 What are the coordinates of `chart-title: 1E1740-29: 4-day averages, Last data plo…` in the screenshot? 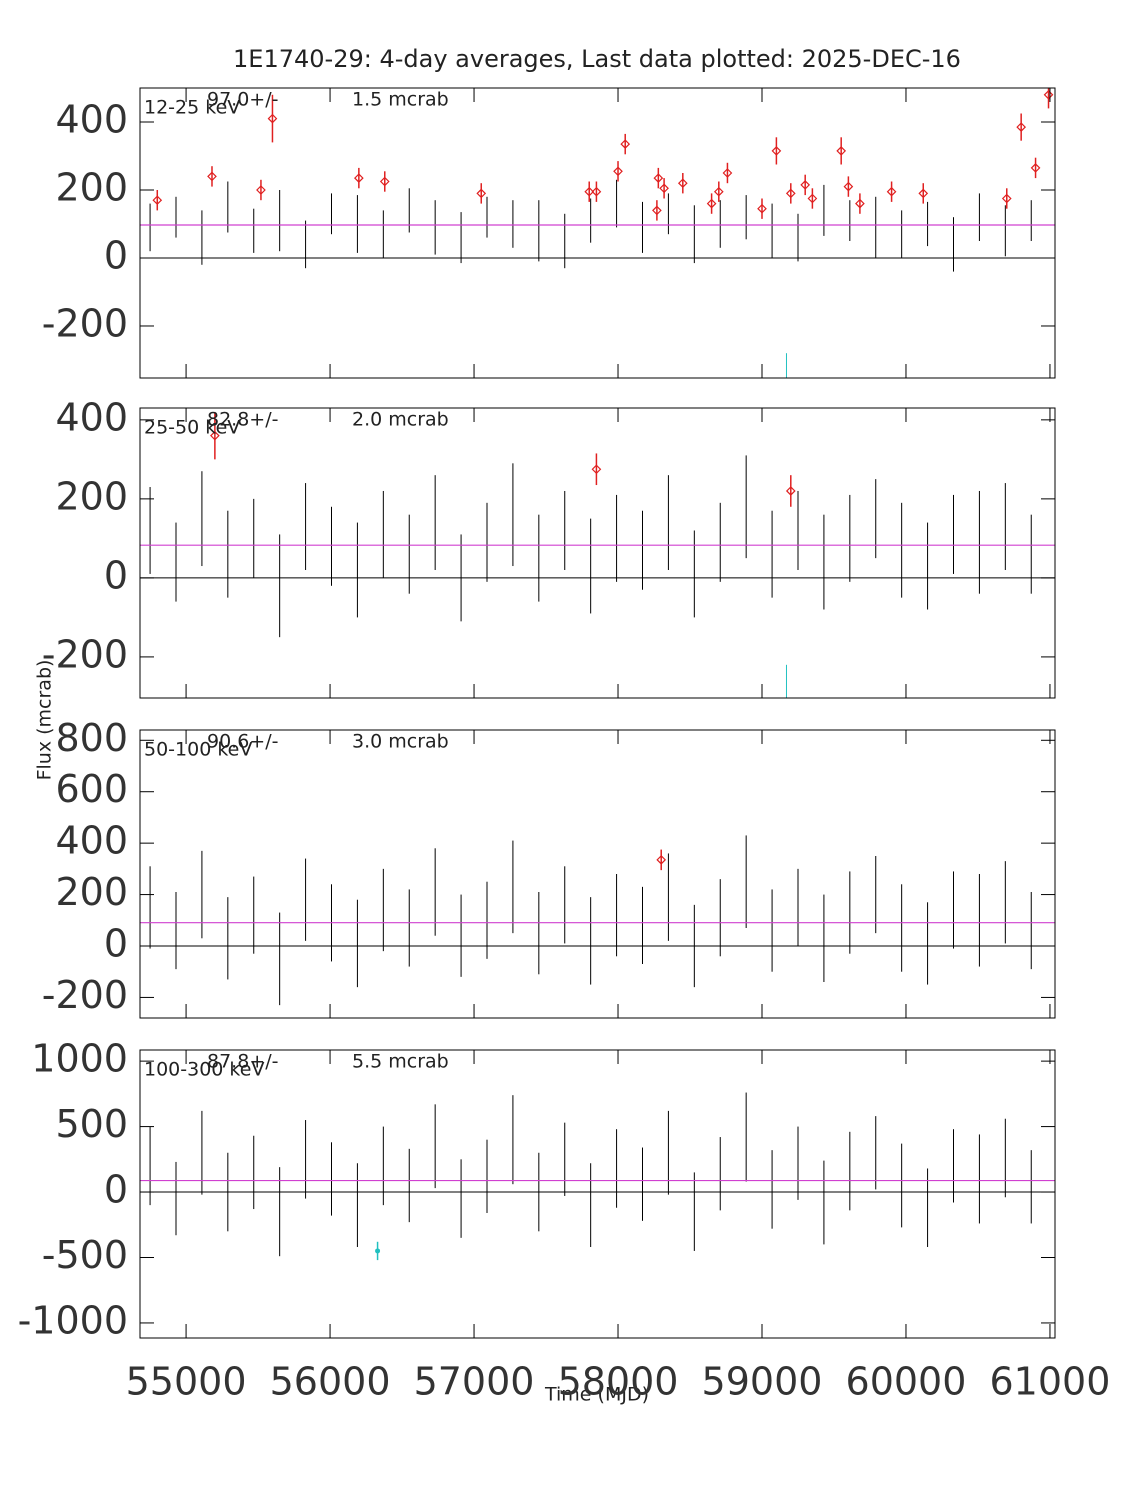 It's located at (597, 59).